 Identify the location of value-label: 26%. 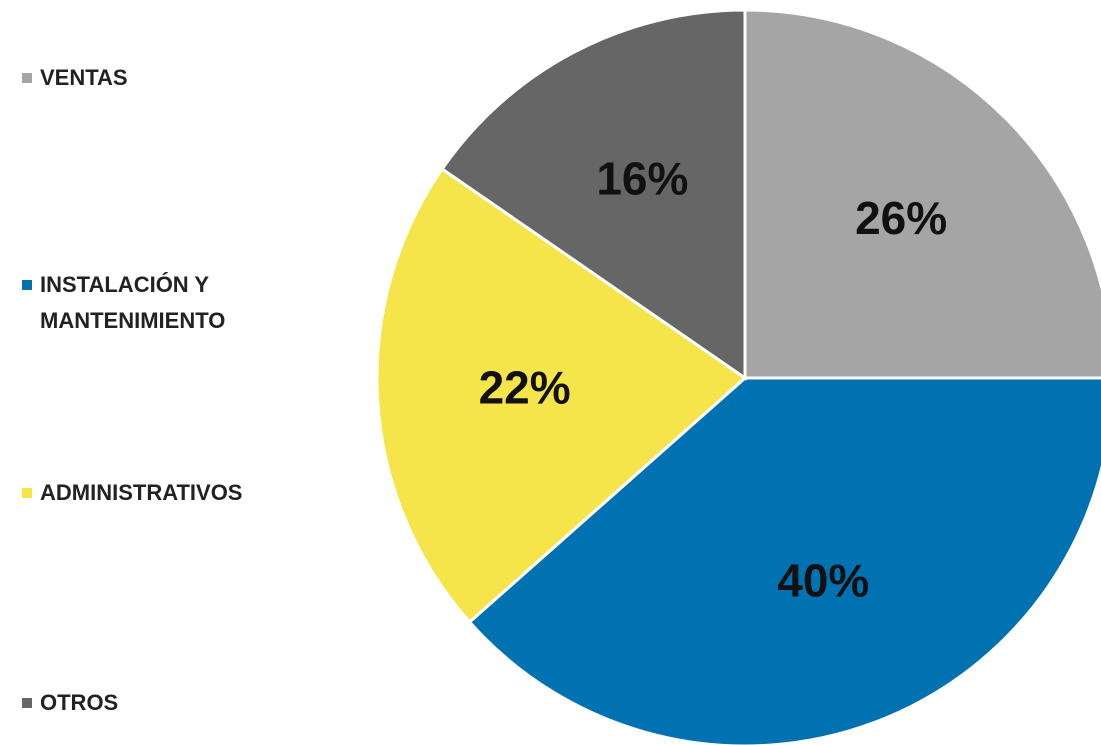
(901, 218).